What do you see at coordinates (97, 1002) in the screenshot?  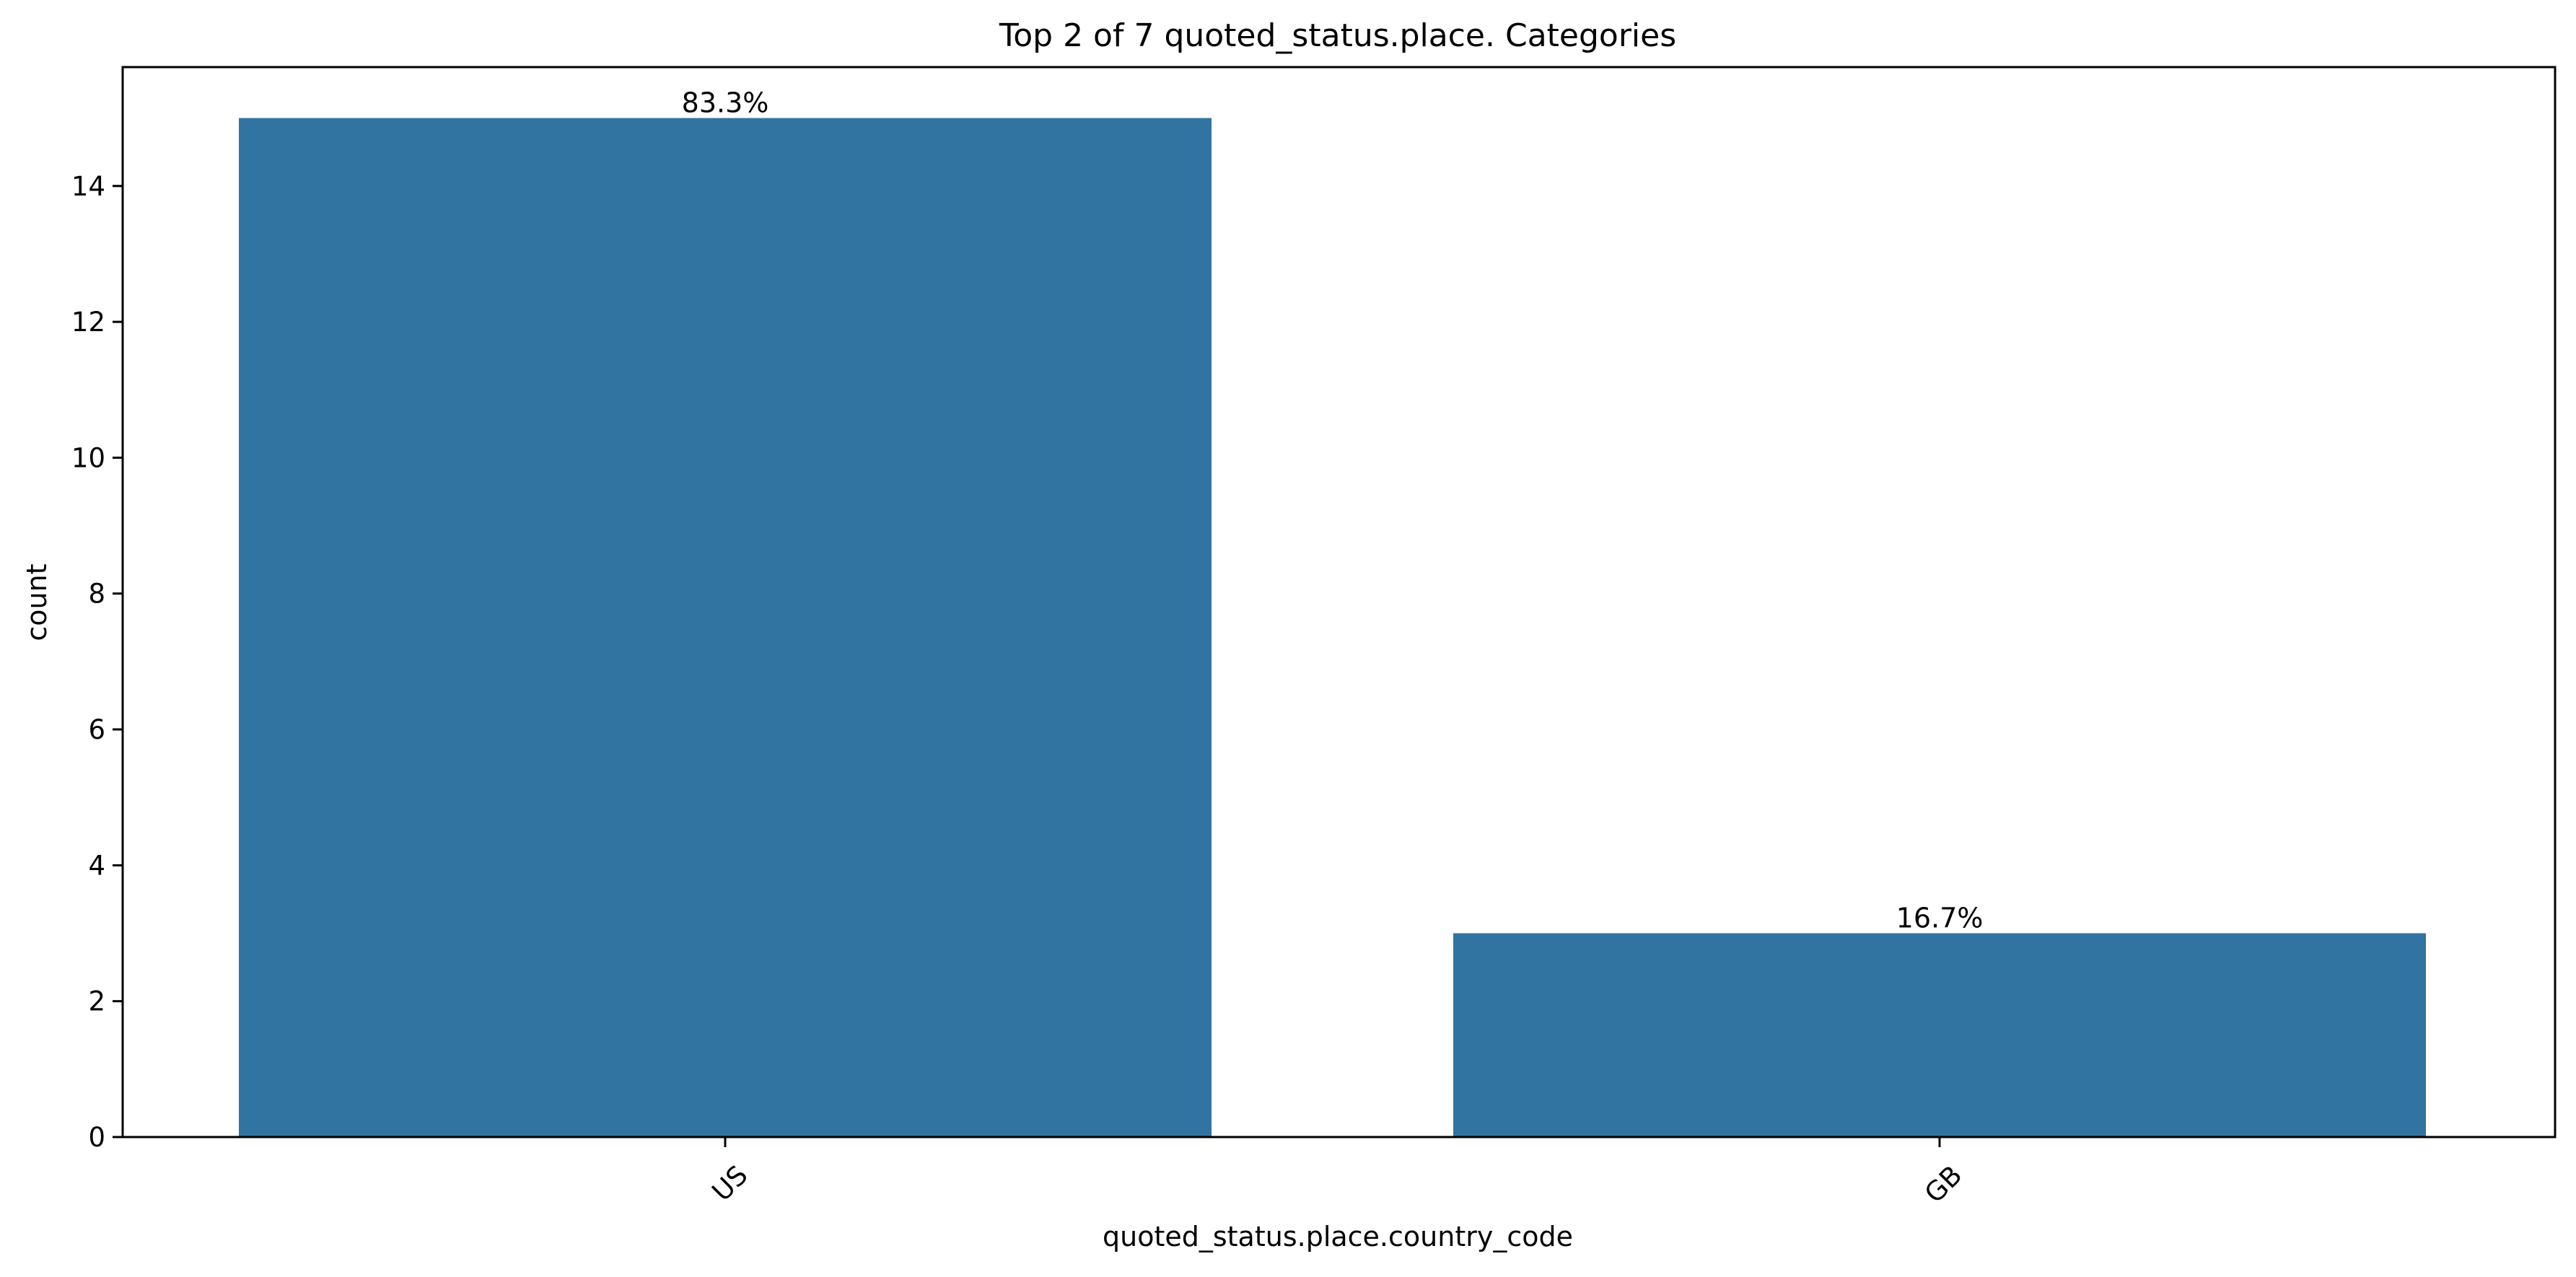 I see `y-tick-label: 2` at bounding box center [97, 1002].